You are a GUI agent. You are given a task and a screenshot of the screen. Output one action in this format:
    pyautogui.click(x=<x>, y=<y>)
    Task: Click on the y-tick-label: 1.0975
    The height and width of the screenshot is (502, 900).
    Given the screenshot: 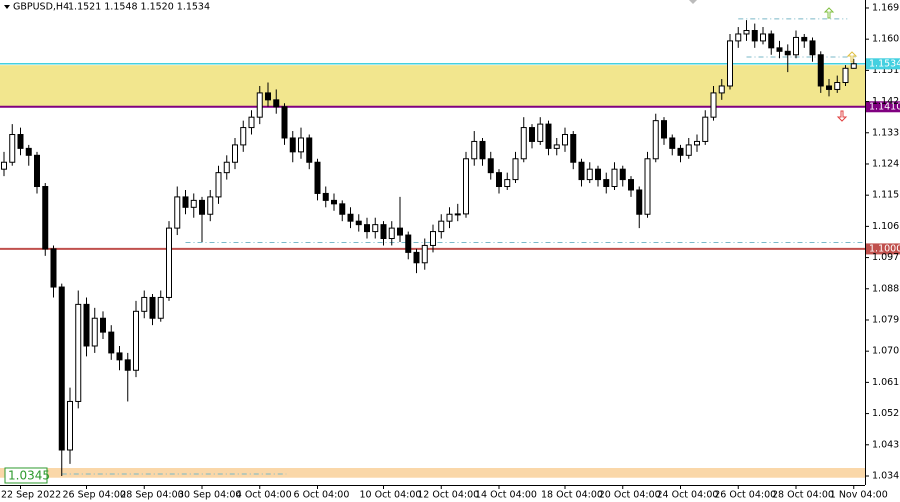 What is the action you would take?
    pyautogui.click(x=886, y=257)
    